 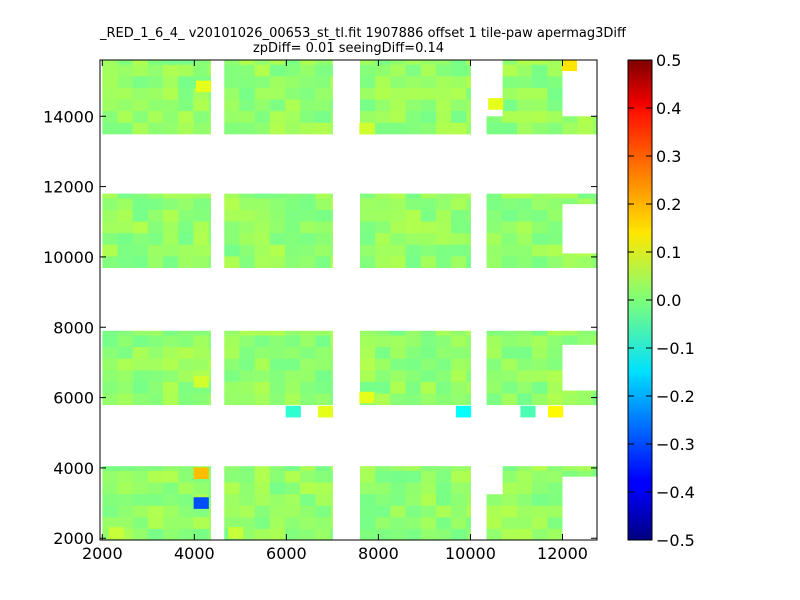 What do you see at coordinates (668, 108) in the screenshot?
I see `colorbar-tick-label: 0.4` at bounding box center [668, 108].